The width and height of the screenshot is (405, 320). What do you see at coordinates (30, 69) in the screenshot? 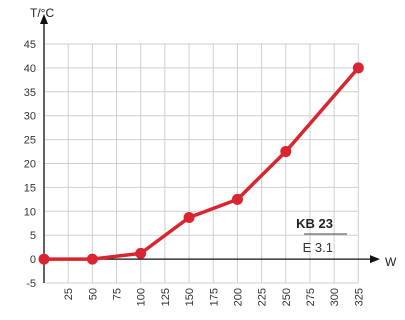
I see `y-tick-label: 40` at bounding box center [30, 69].